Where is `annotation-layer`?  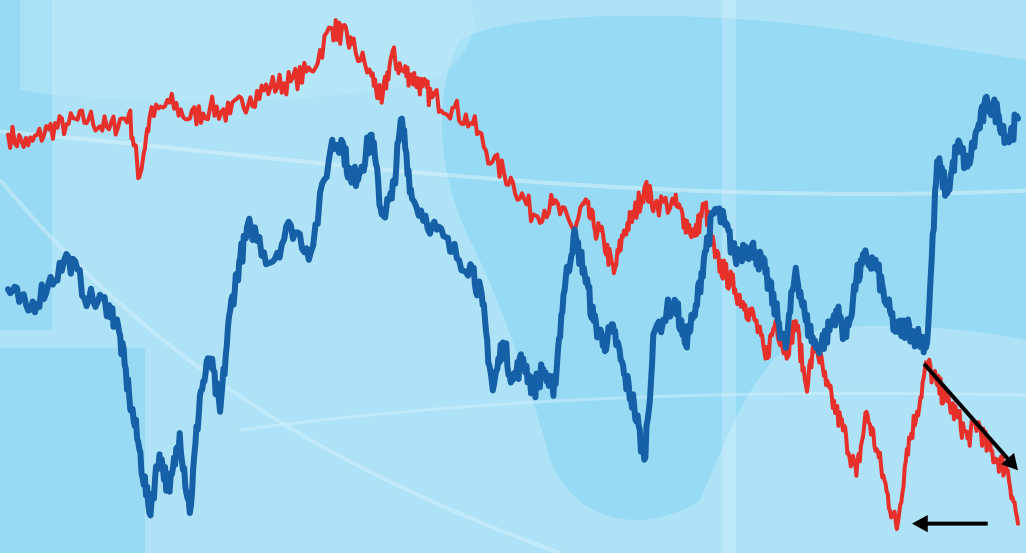 annotation-layer is located at coordinates (964, 447).